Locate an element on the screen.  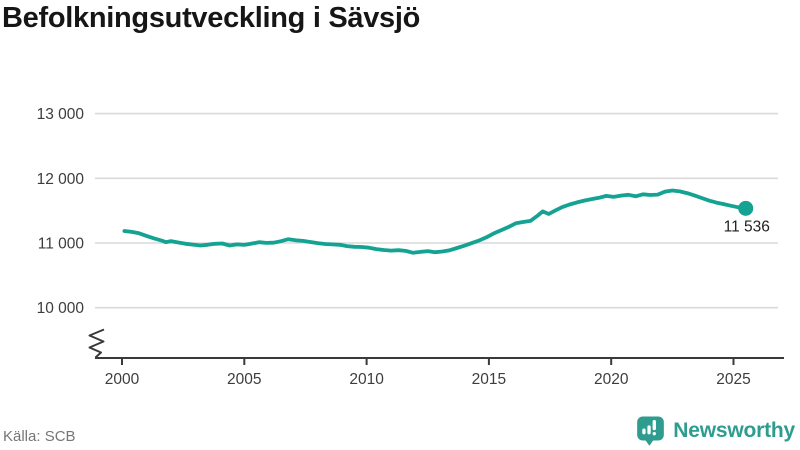
bar-medium is located at coordinates (649, 430).